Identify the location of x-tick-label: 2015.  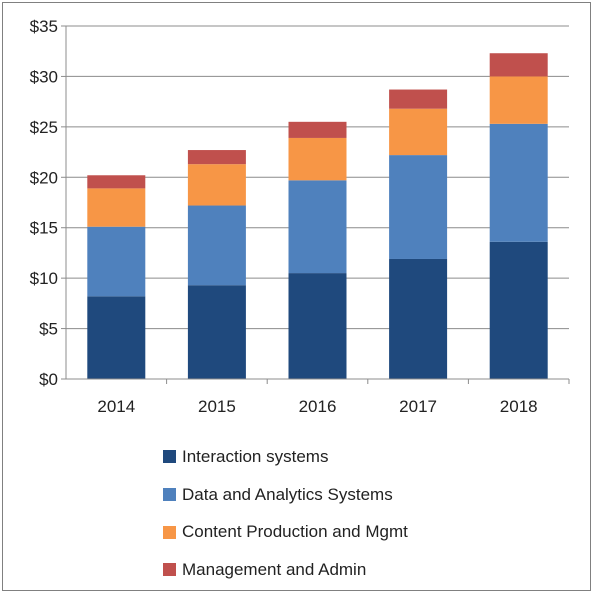
(217, 406).